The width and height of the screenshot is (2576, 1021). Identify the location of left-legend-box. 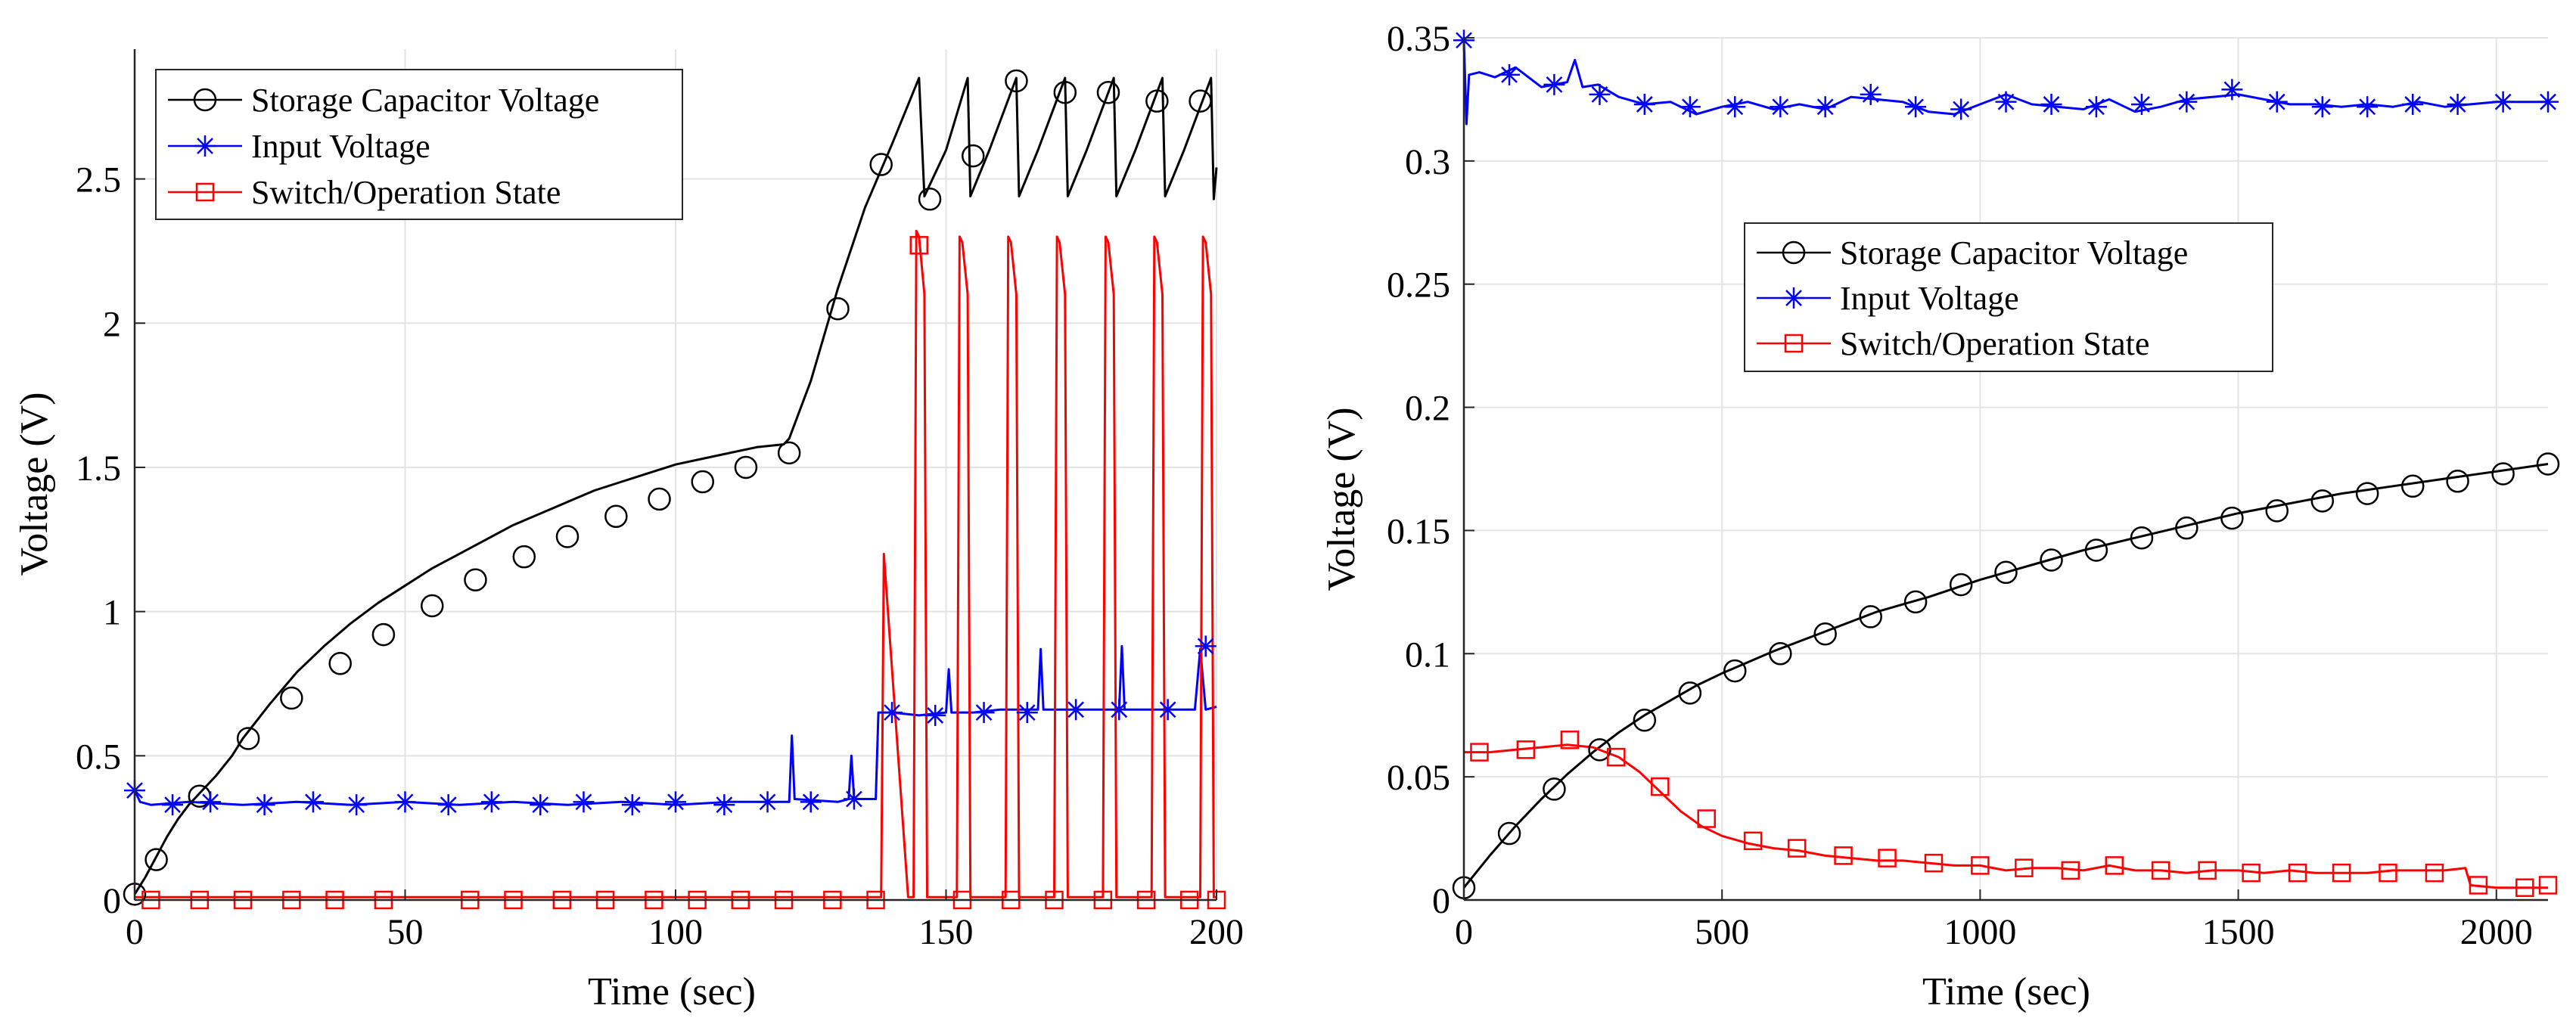
(419, 144).